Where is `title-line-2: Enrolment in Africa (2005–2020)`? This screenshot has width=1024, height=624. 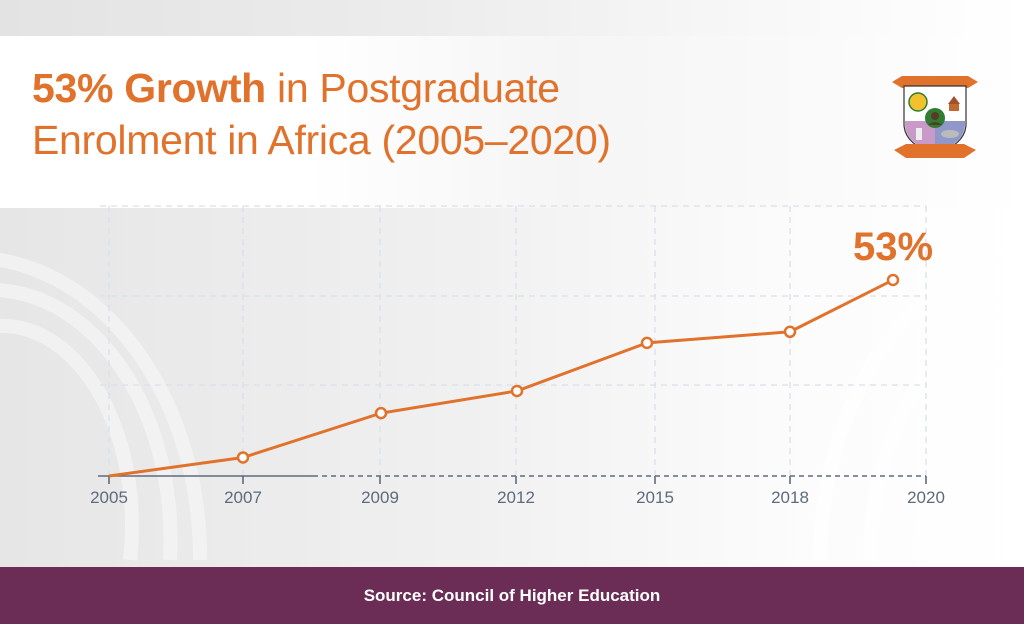
title-line-2: Enrolment in Africa (2005–2020) is located at coordinates (321, 140).